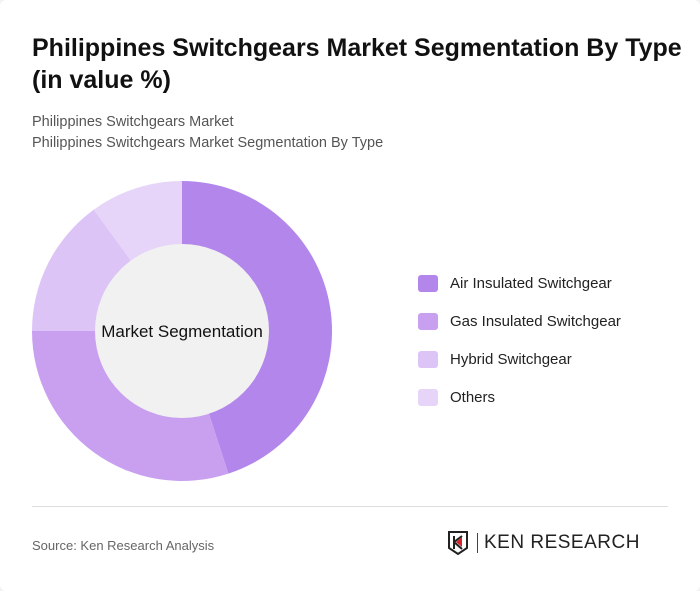 The height and width of the screenshot is (591, 700). Describe the element at coordinates (558, 543) in the screenshot. I see `logo-text: KEN RESEARCH` at that location.